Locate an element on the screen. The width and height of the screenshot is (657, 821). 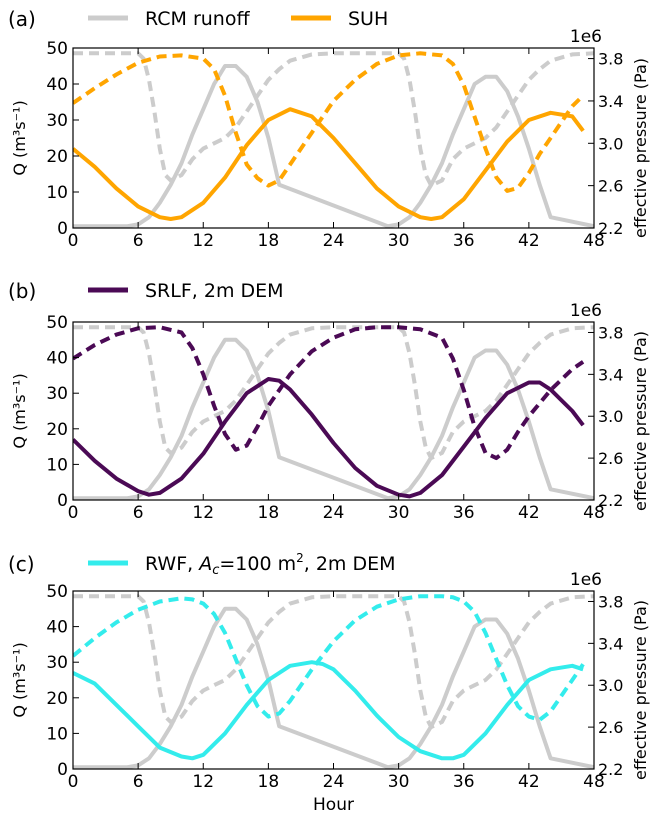
x-axis-label: Hour is located at coordinates (333, 805).